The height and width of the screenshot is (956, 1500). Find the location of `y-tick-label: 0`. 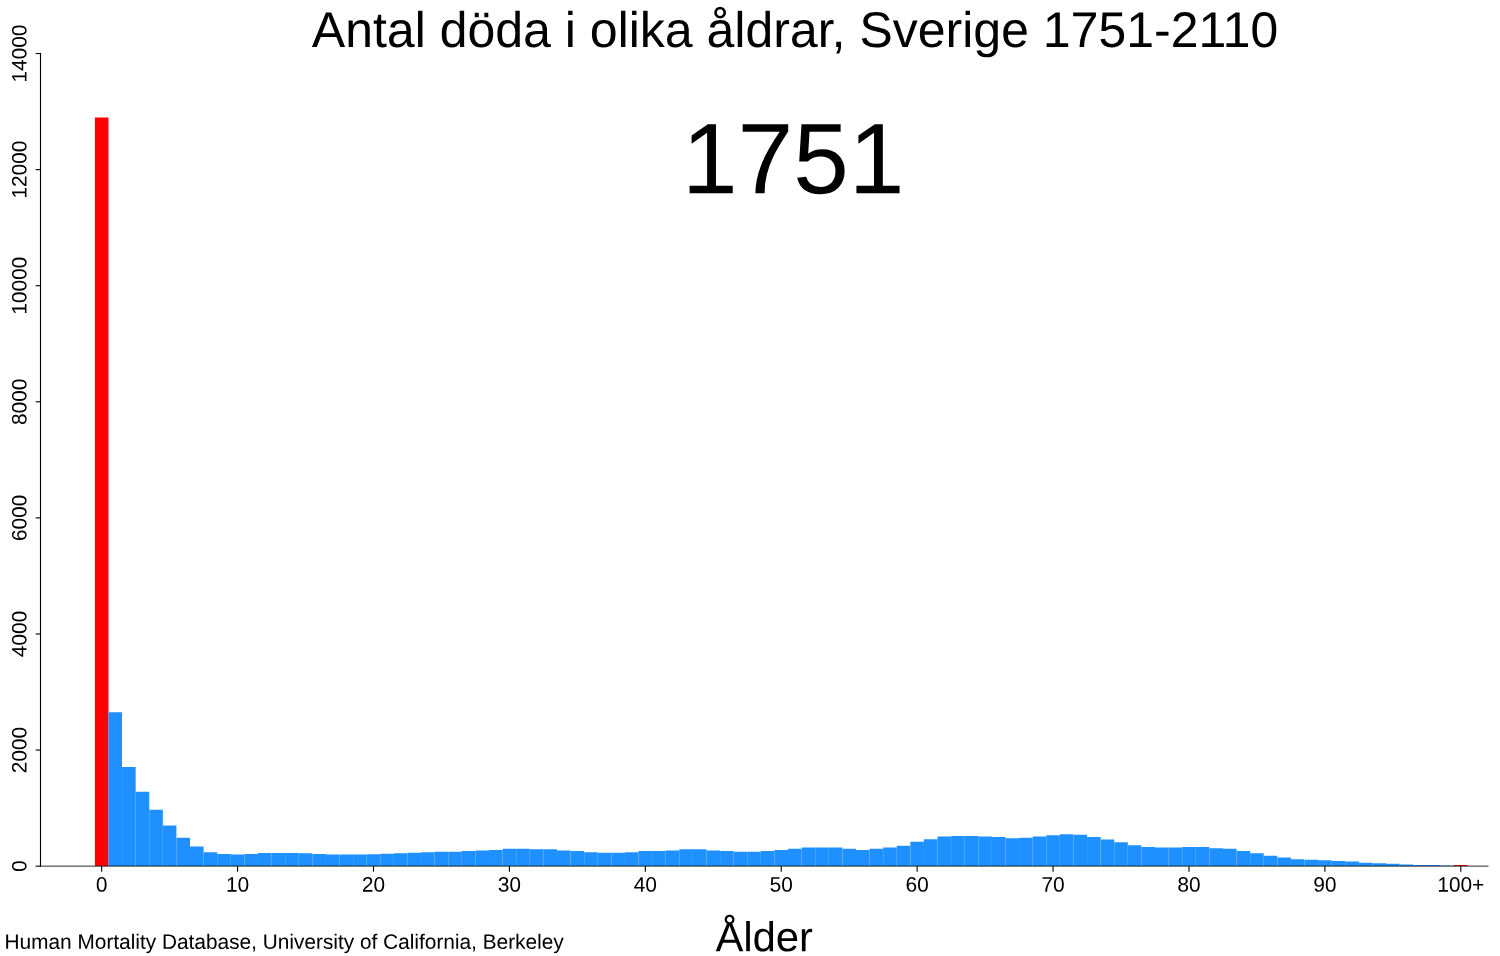

y-tick-label: 0 is located at coordinates (19, 866).